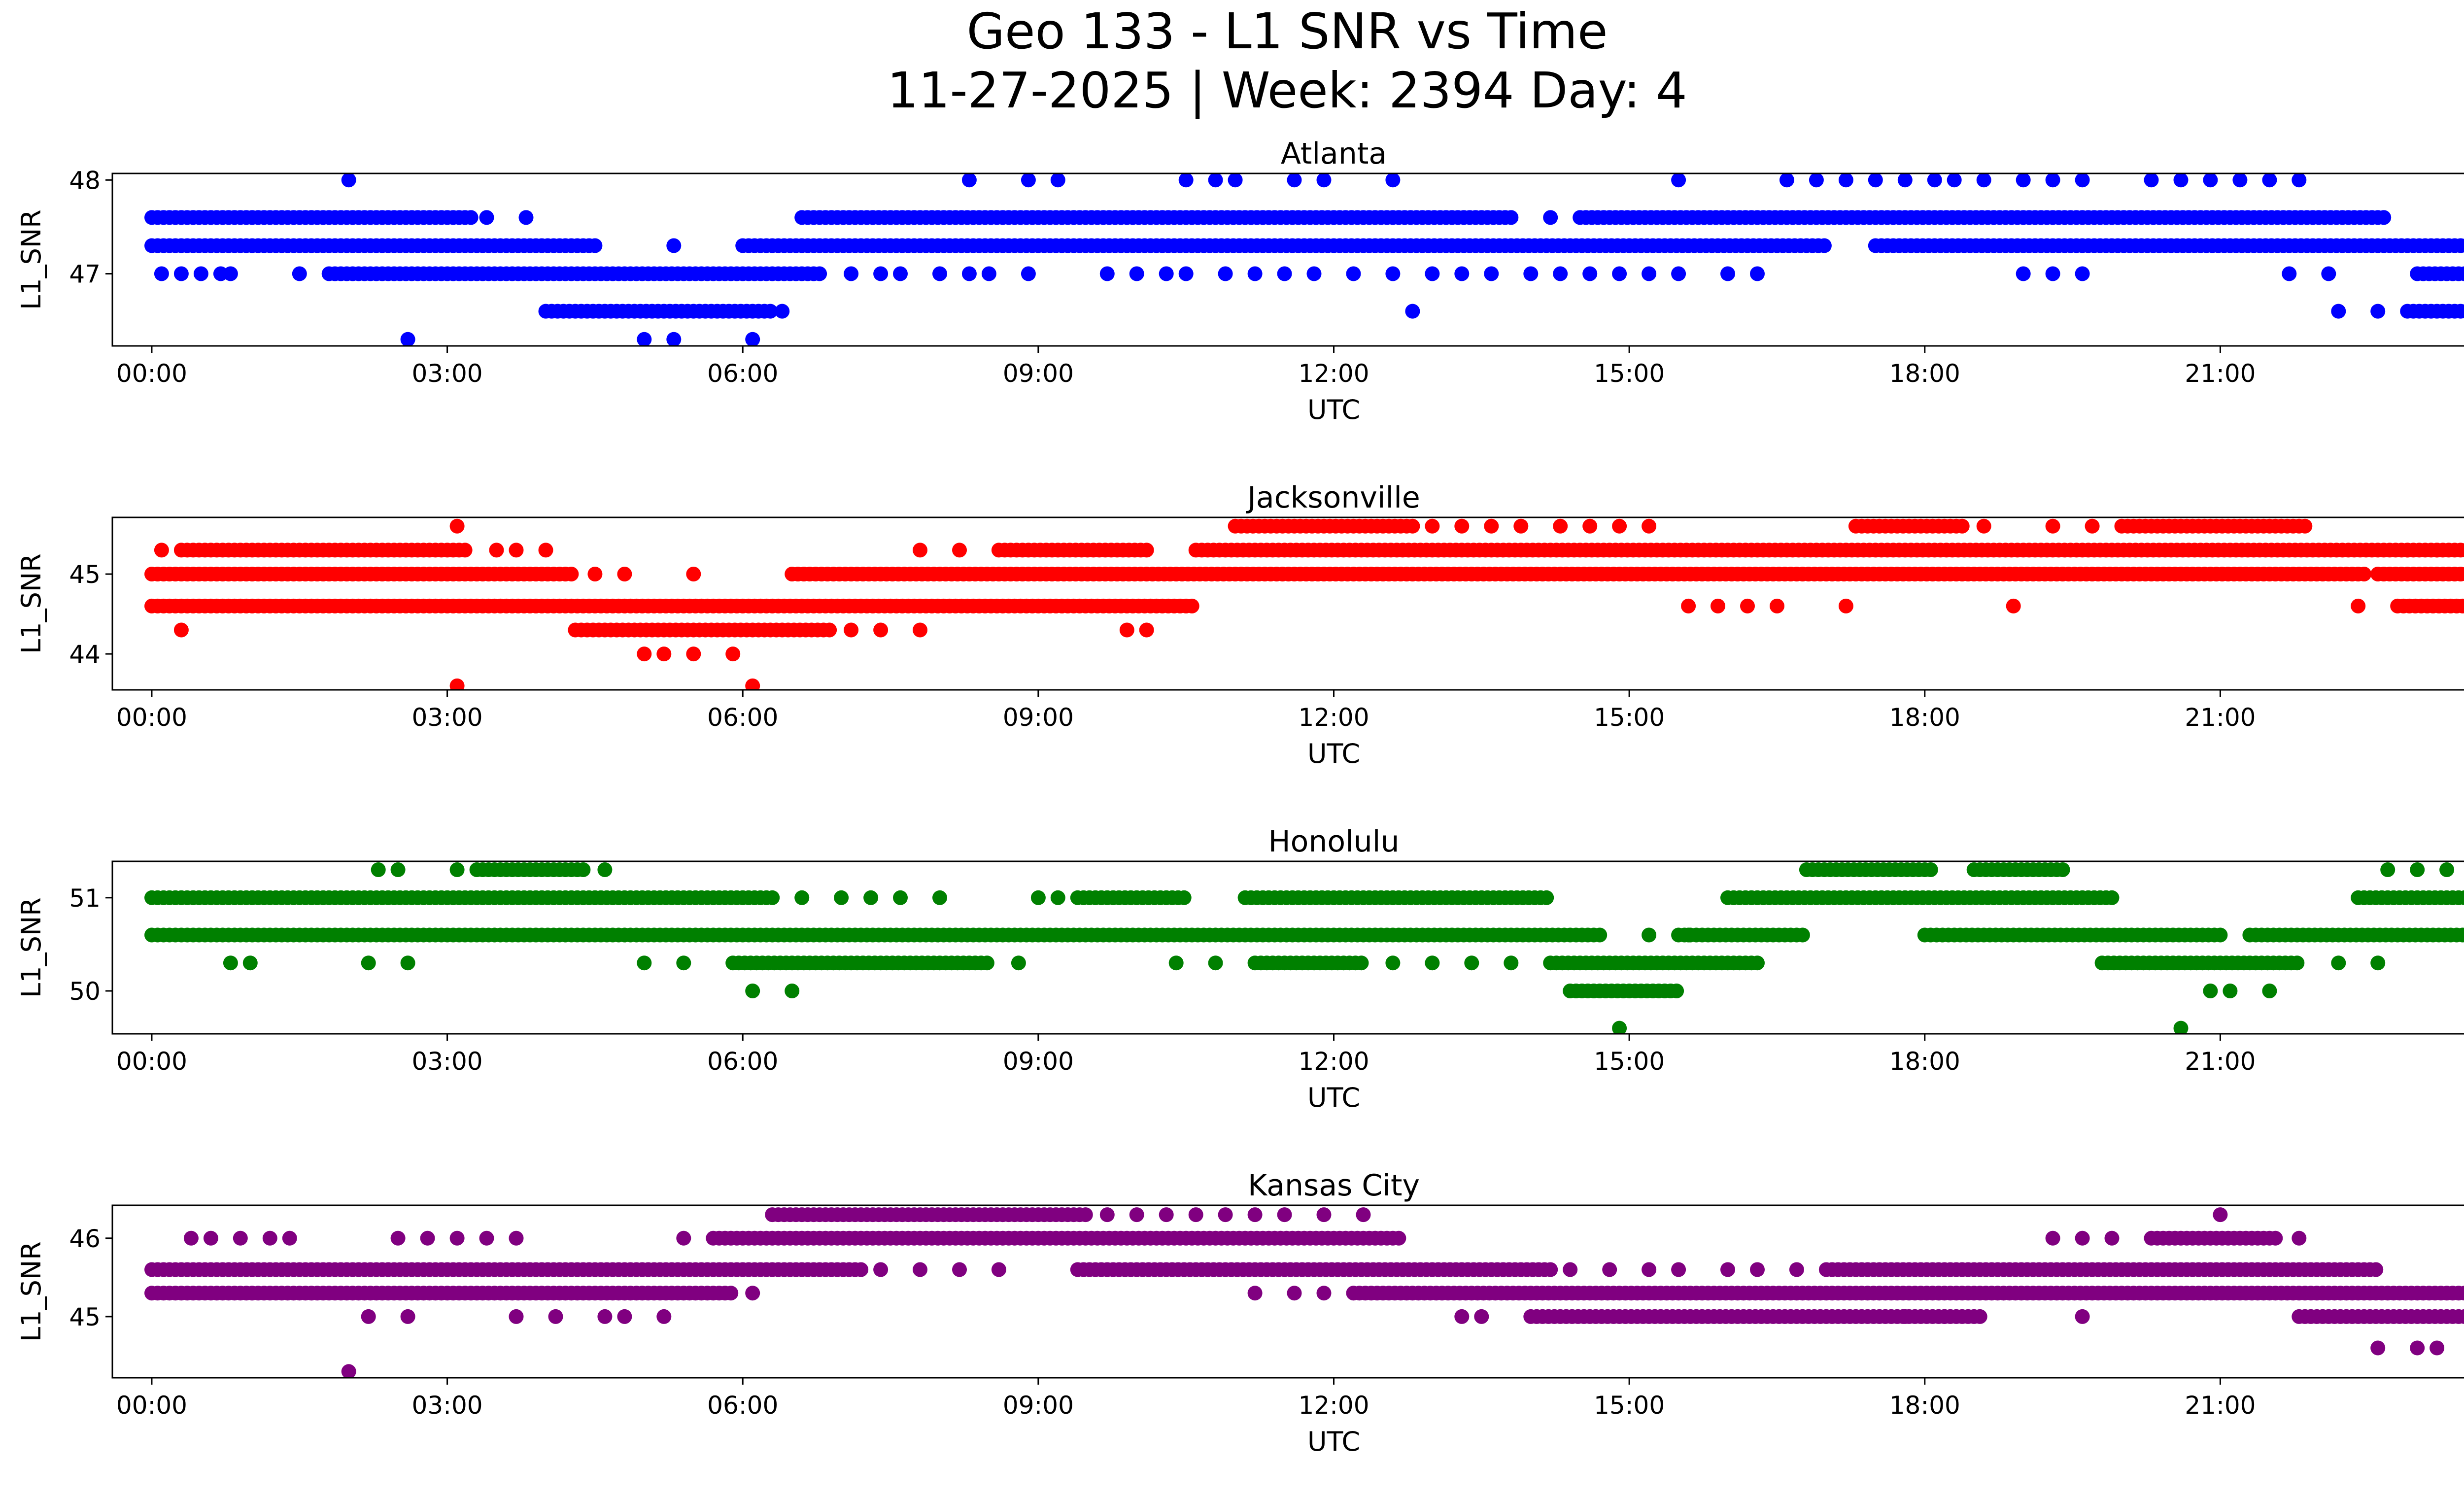 This screenshot has height=1497, width=2464. Describe the element at coordinates (2220, 717) in the screenshot. I see `x-tick-label-jacksonville: 21:00` at that location.